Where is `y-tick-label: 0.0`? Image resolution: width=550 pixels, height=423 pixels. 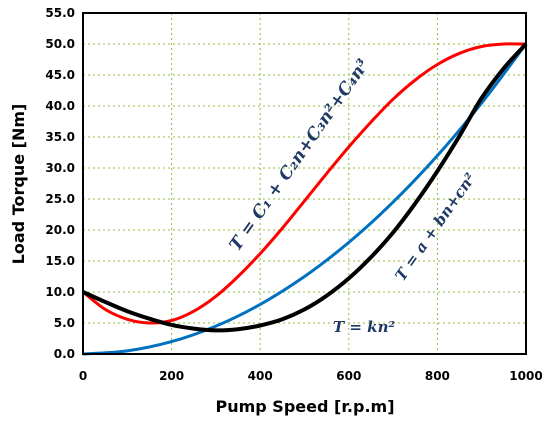 y-tick-label: 0.0 is located at coordinates (64, 354).